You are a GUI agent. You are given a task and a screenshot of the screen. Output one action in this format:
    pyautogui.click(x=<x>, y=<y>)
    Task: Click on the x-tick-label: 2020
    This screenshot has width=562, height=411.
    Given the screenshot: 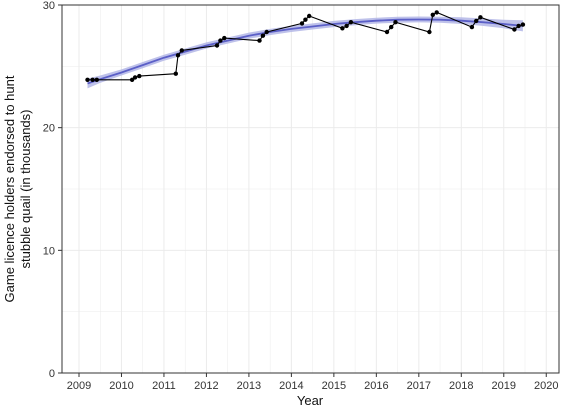 What is the action you would take?
    pyautogui.click(x=546, y=386)
    